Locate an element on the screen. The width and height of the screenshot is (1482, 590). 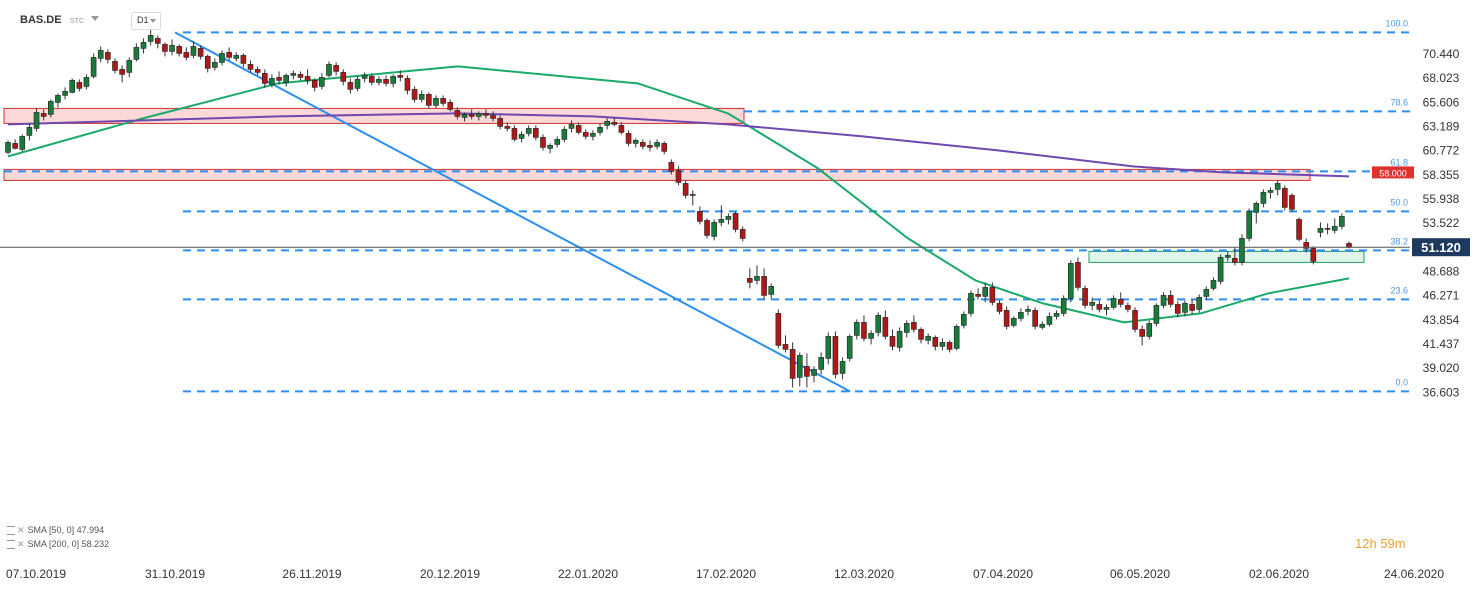
current-price-label: 51.120 is located at coordinates (1441, 247).